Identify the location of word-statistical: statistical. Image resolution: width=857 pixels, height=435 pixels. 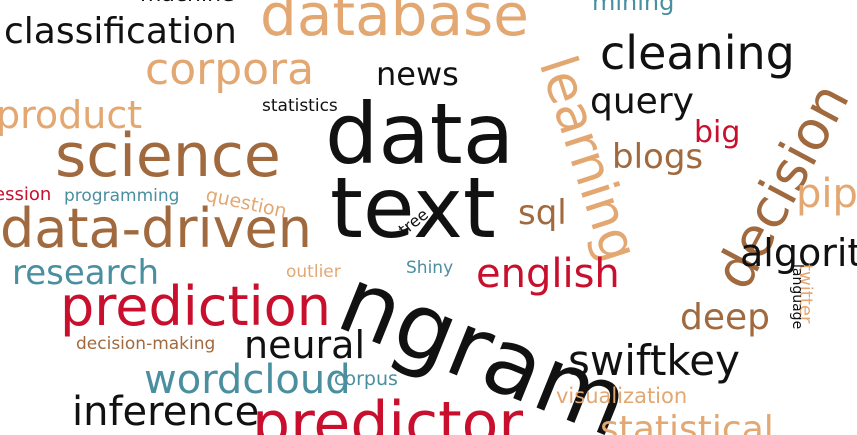
(687, 422).